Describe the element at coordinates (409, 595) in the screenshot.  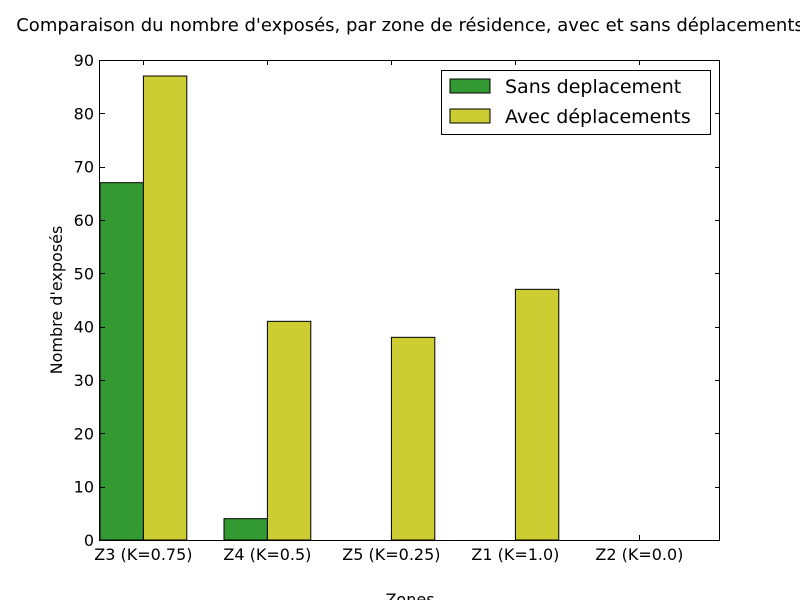
I see `x-axis-label: Zones` at that location.